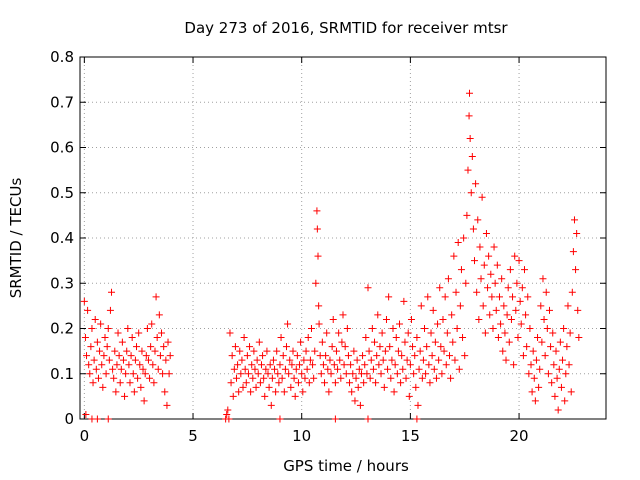 The image size is (640, 480). Describe the element at coordinates (519, 436) in the screenshot. I see `x-tick-label: 20` at that location.